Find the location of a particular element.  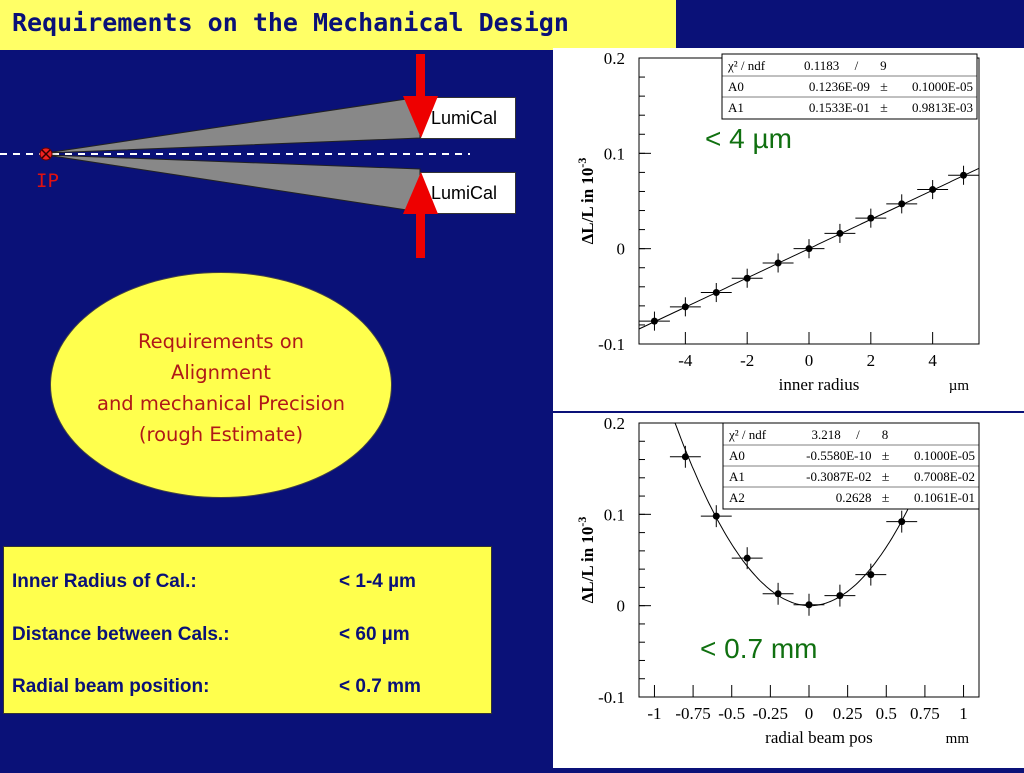

stats-box is located at coordinates (849, 86).